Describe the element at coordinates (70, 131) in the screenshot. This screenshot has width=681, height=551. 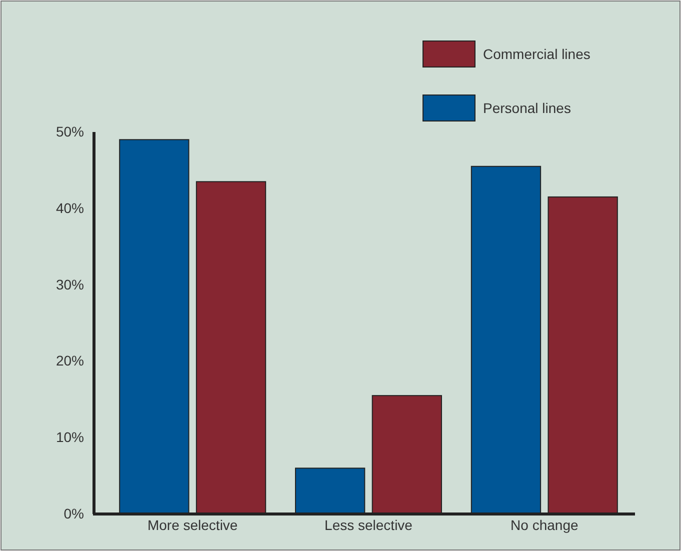
I see `y-tick-label: 50%` at that location.